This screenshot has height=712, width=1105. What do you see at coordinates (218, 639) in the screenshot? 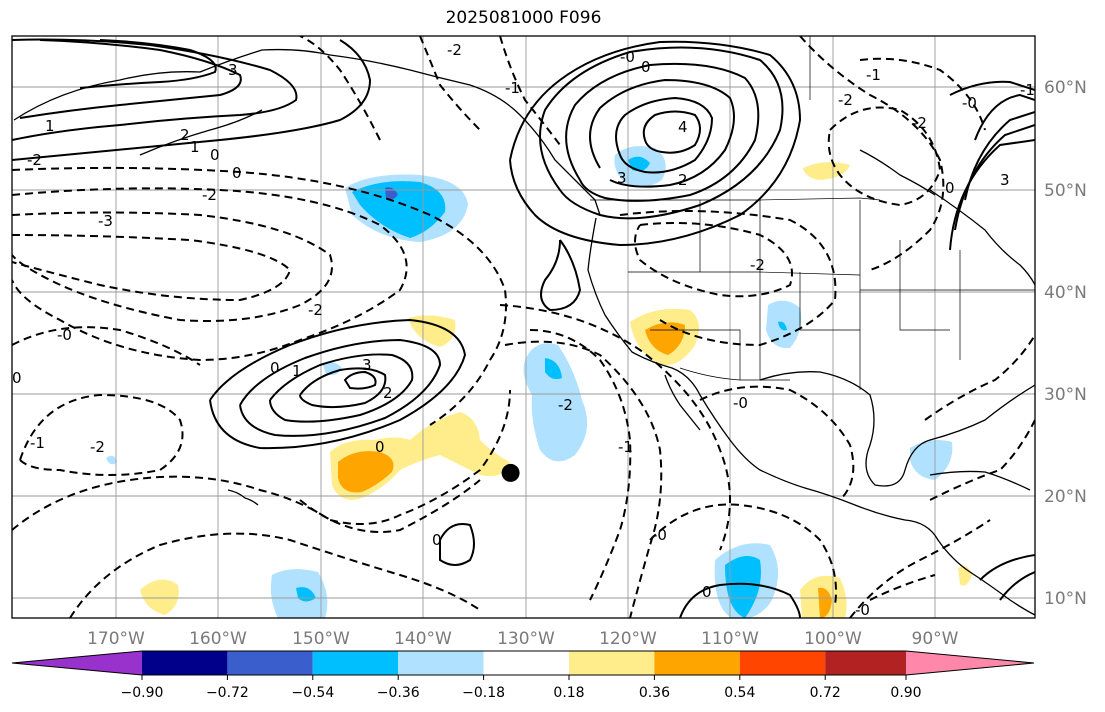
I see `lon-label-160w: 160°W` at bounding box center [218, 639].